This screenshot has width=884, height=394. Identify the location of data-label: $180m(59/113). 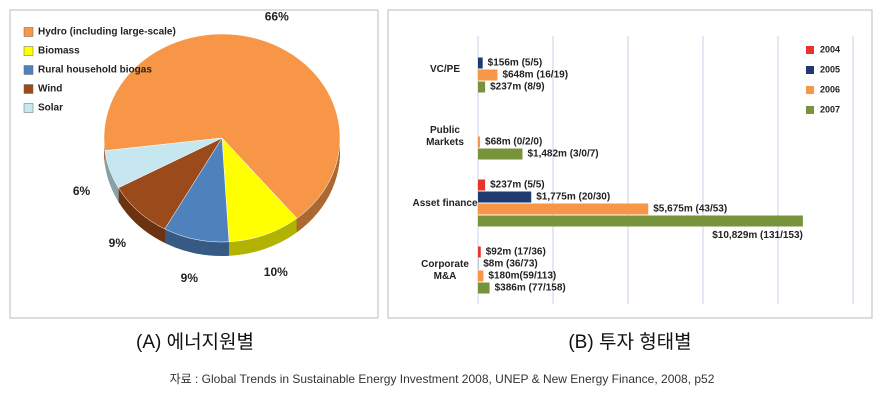
(522, 276).